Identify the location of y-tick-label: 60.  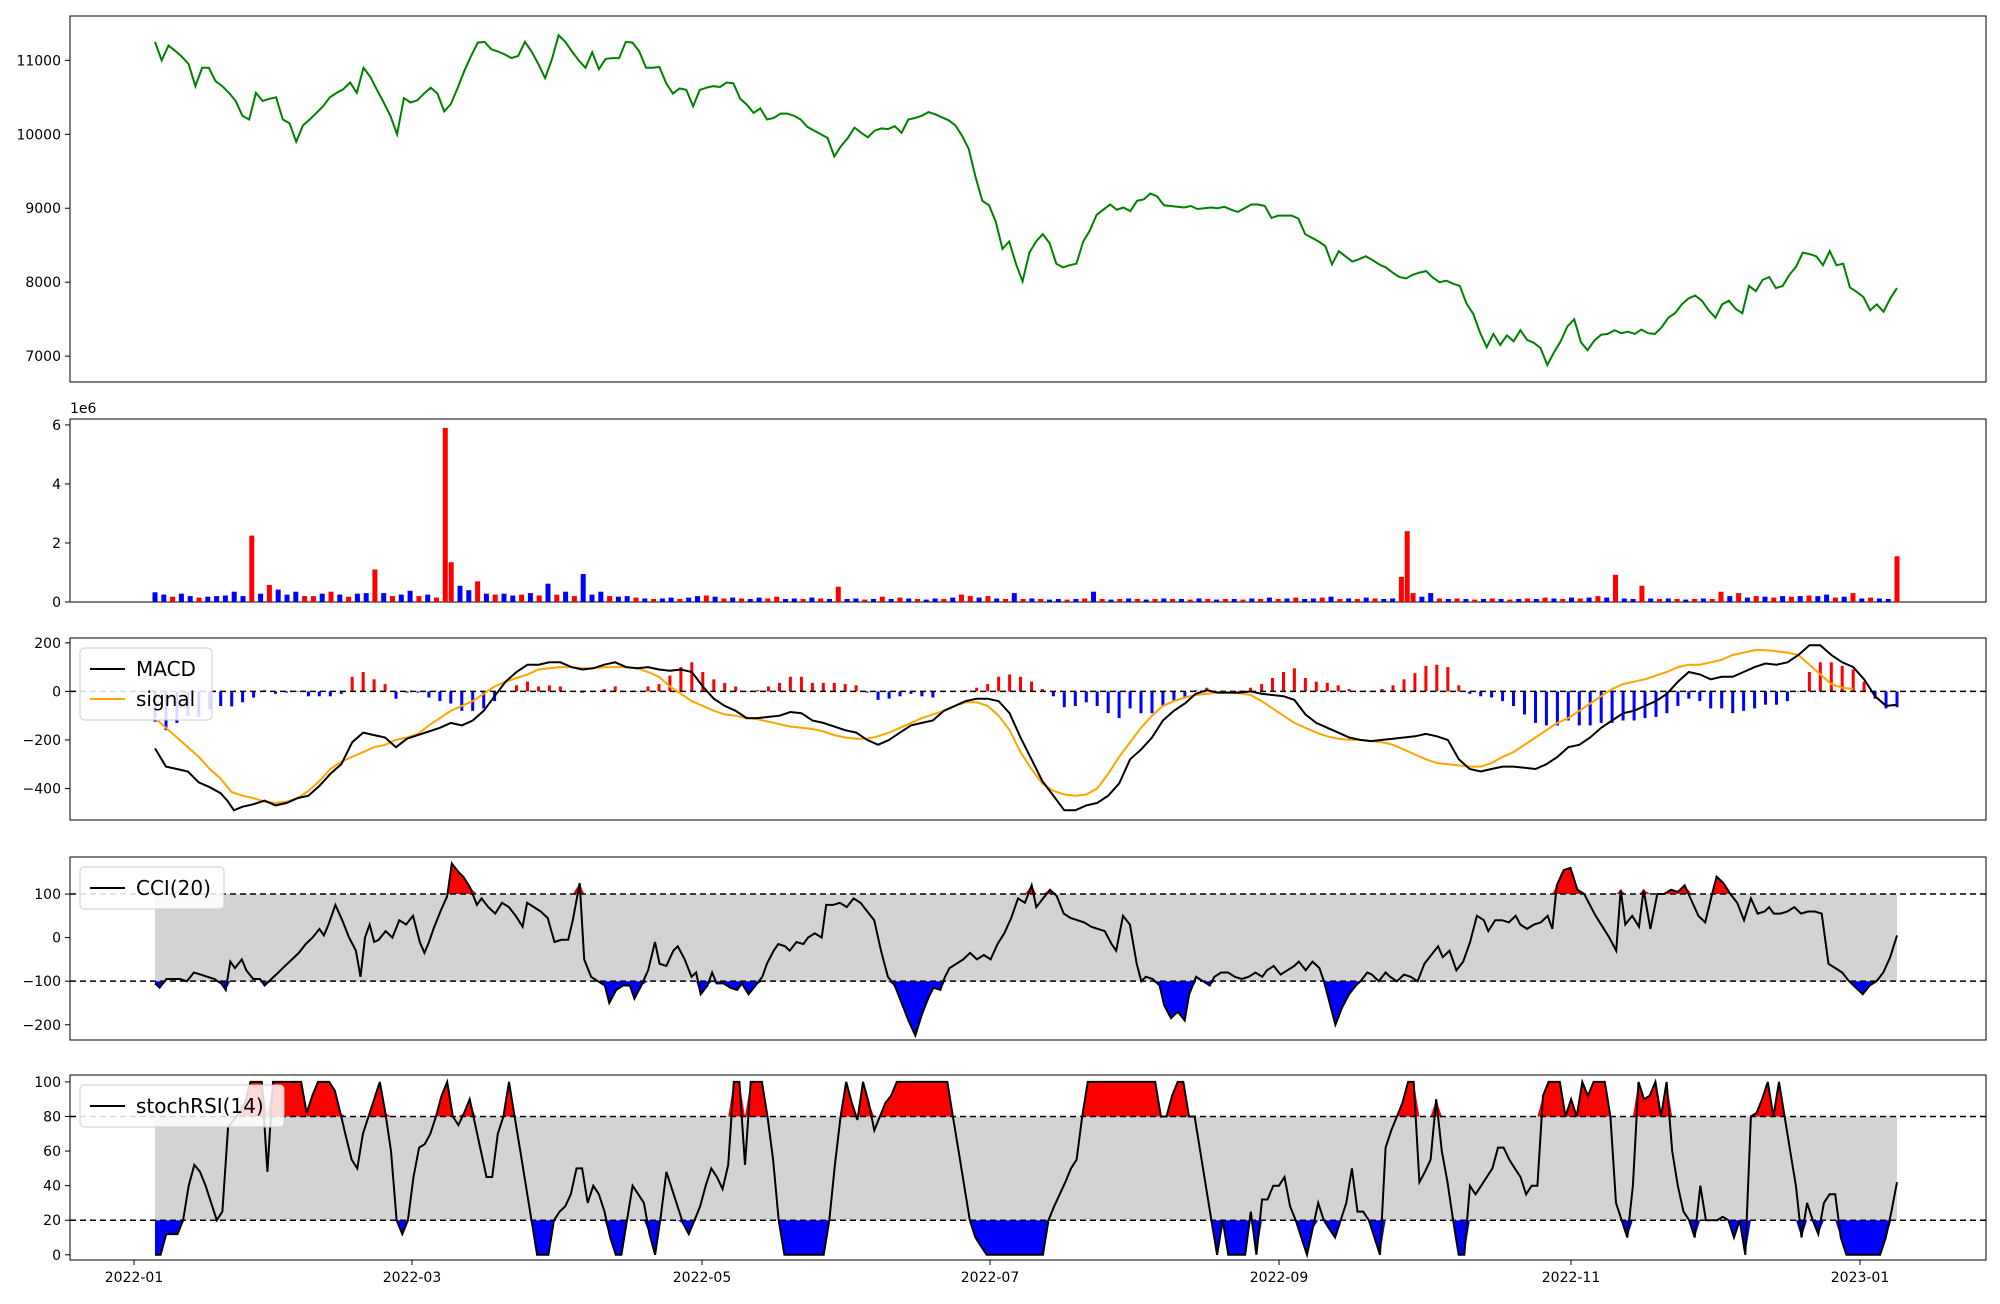
(52, 1152).